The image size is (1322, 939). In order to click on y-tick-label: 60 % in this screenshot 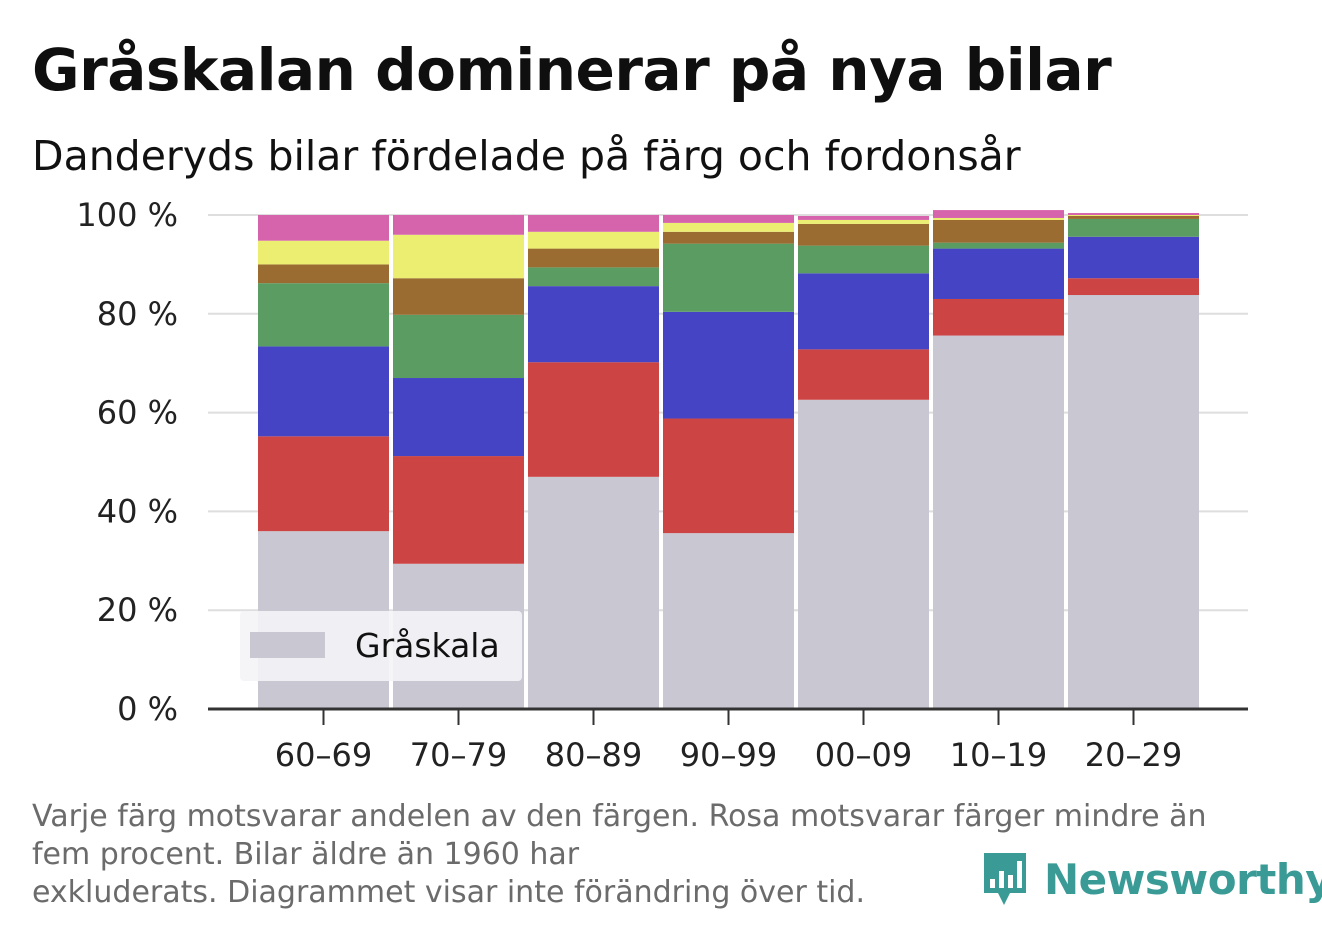, I will do `click(137, 413)`.